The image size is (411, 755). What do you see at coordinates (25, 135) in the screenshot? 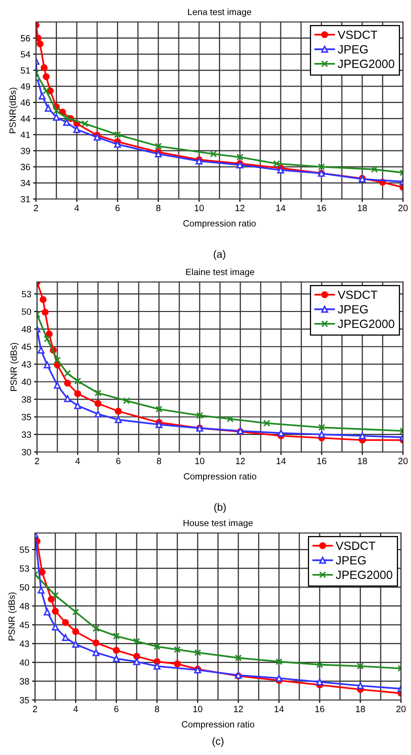
I see `y-tick-label: 41` at bounding box center [25, 135].